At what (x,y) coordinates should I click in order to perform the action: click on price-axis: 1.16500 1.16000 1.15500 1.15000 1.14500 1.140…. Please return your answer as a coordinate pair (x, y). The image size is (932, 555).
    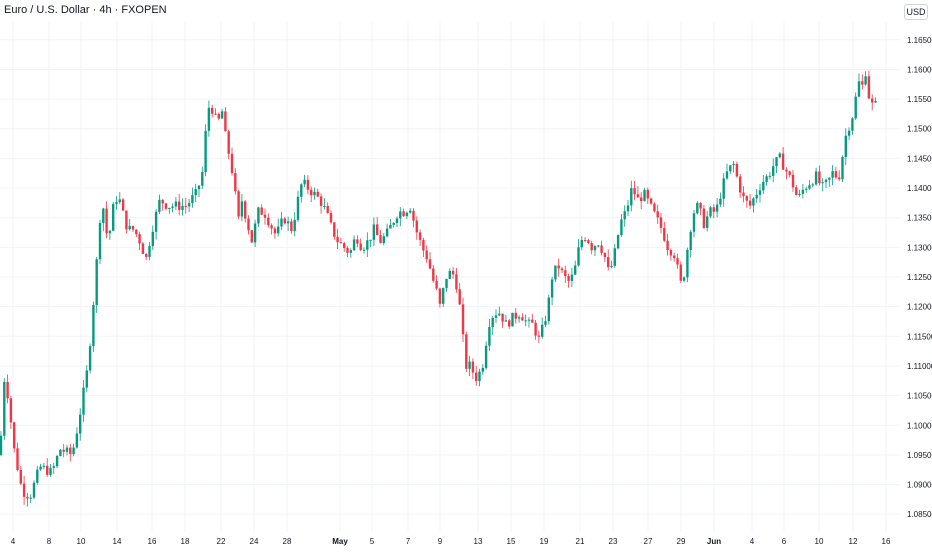
    Looking at the image, I should click on (919, 277).